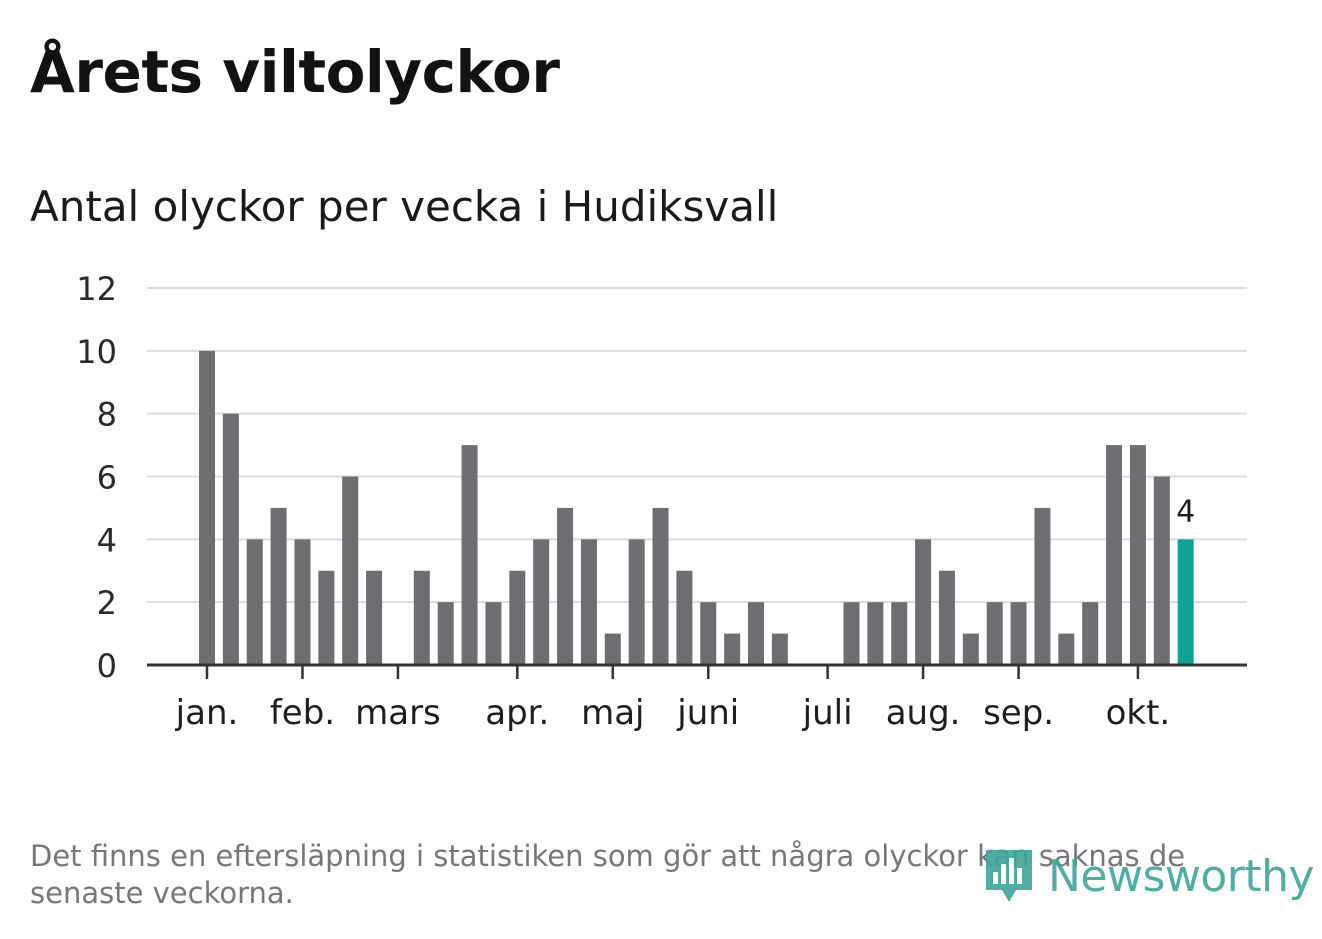 This screenshot has width=1322, height=939. What do you see at coordinates (1009, 876) in the screenshot?
I see `bar-chart-badge-icon` at bounding box center [1009, 876].